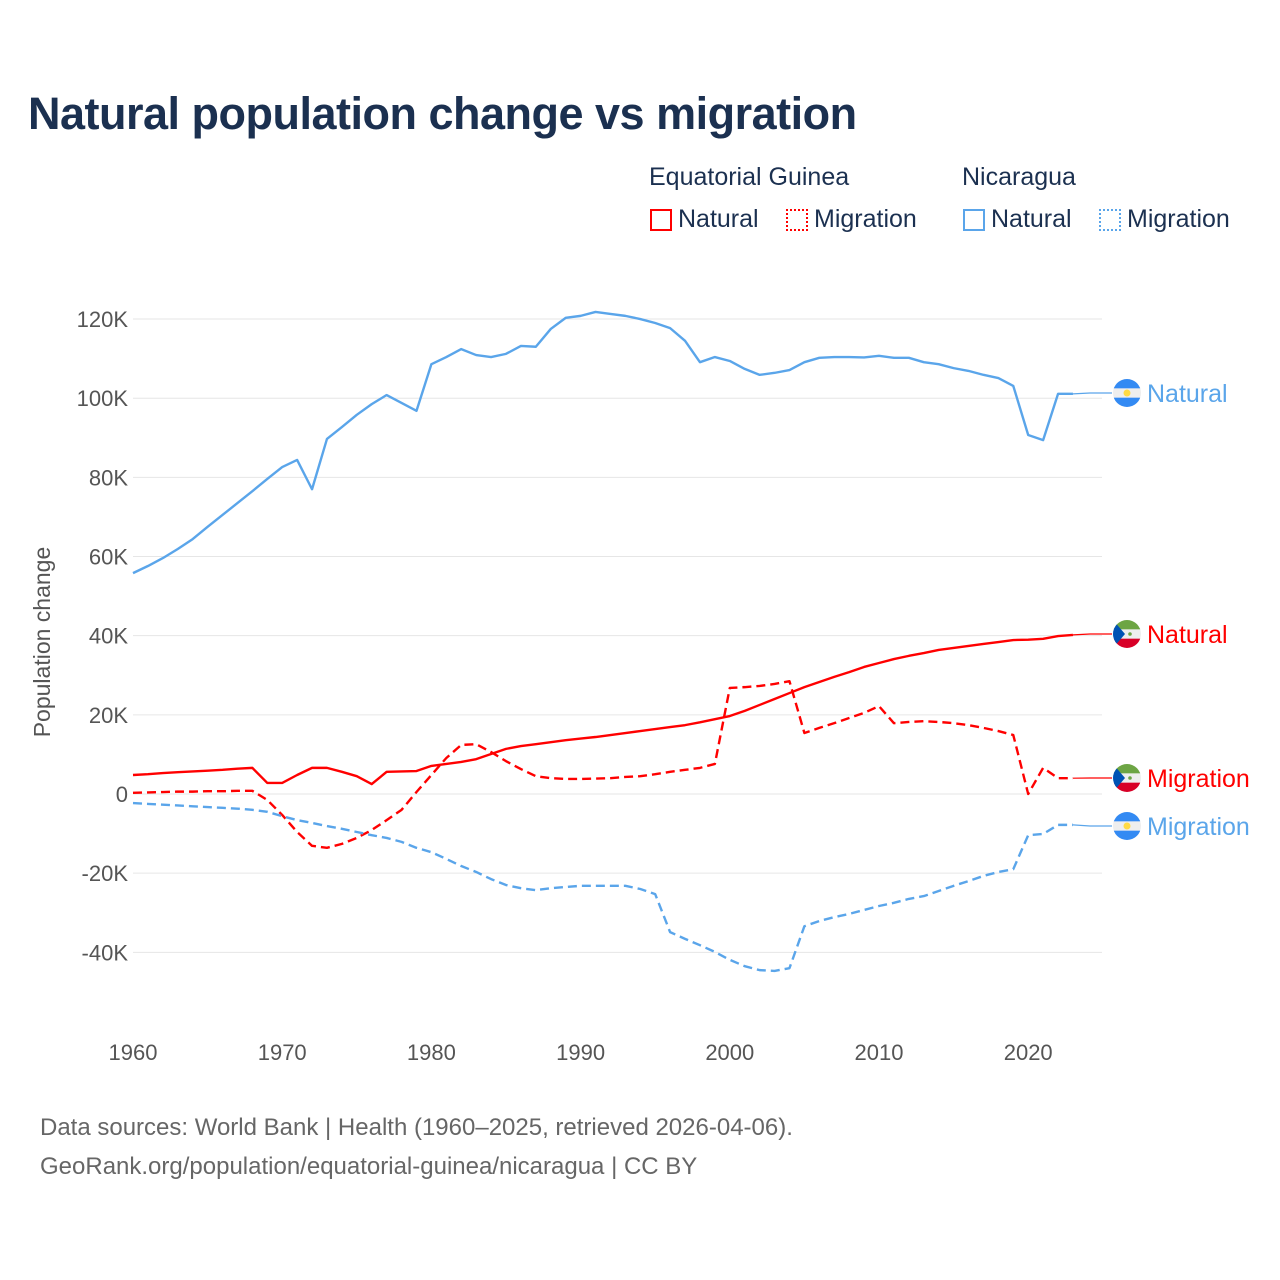 The image size is (1280, 1280). I want to click on series-line-equatorial-guinea-natural, so click(603, 709).